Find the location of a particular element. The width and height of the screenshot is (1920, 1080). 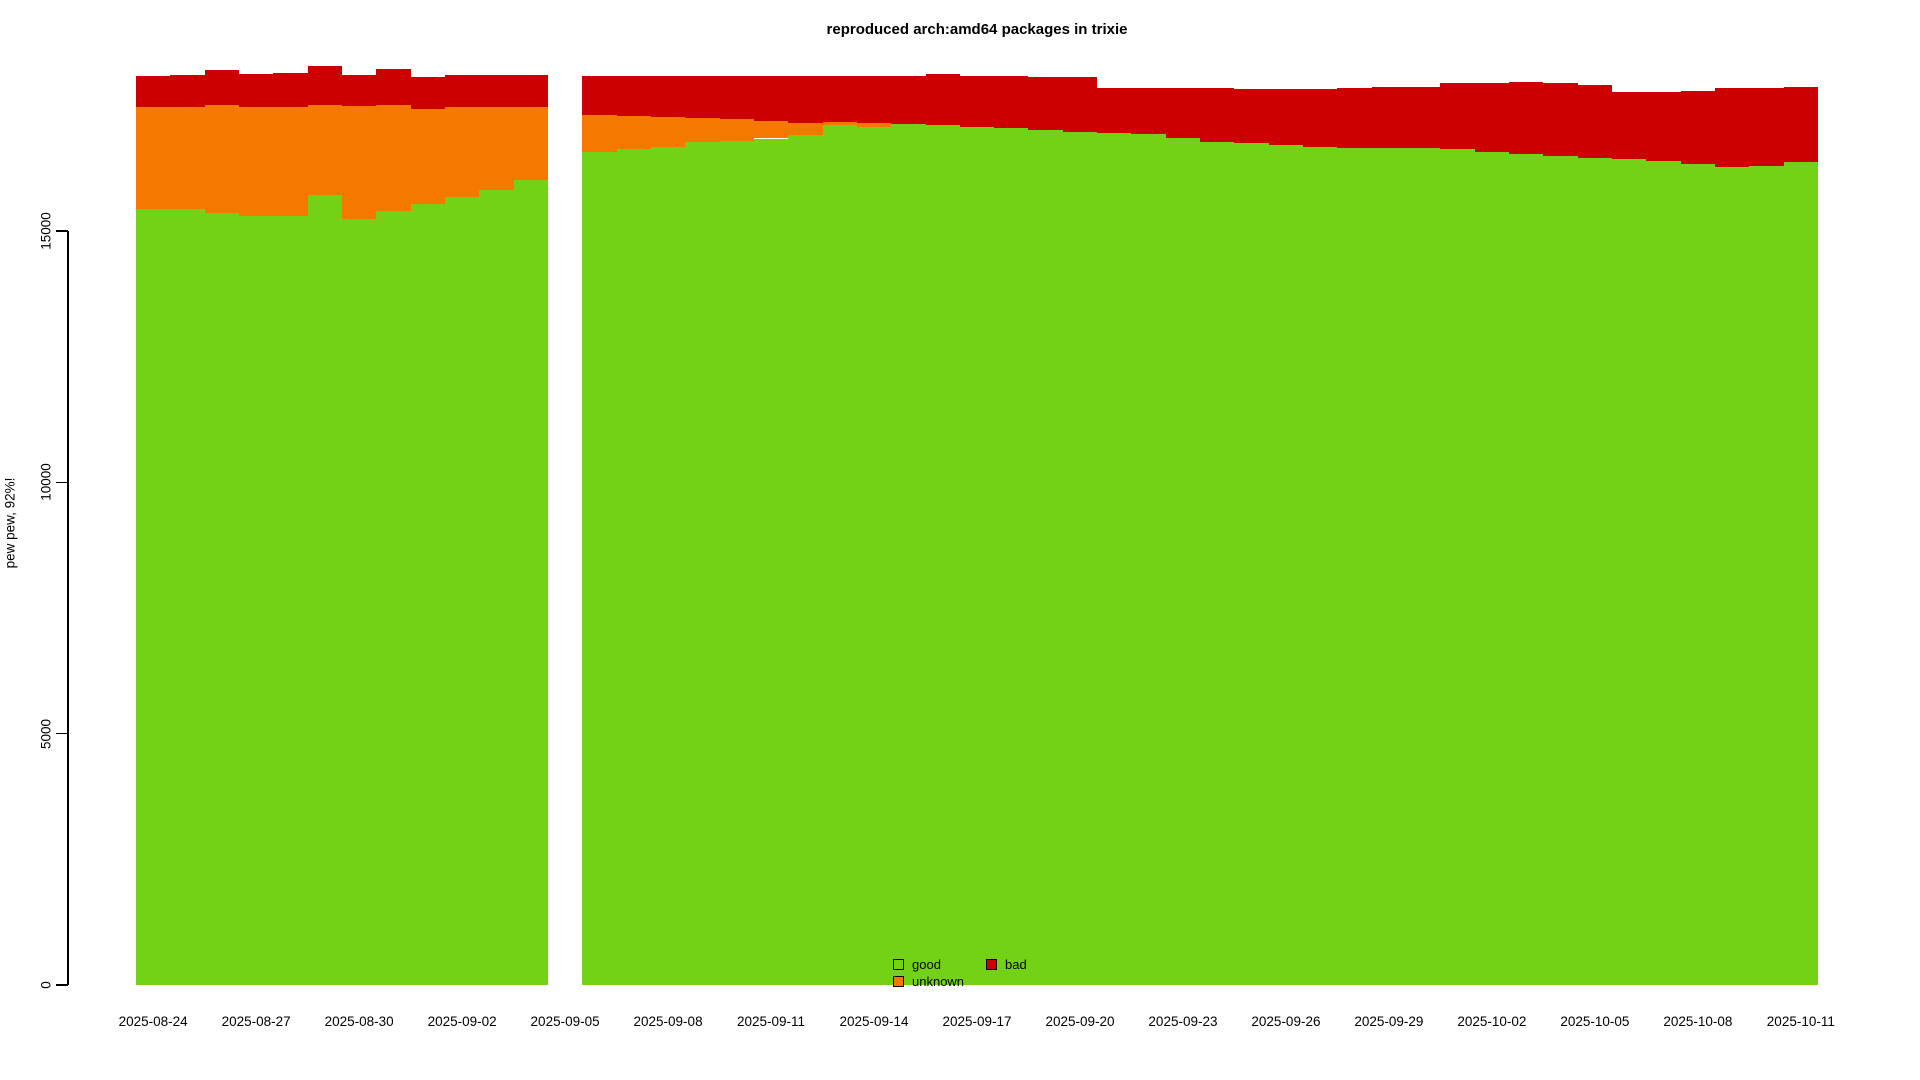

chart-title: reproduced arch:amd64 packages in trixie is located at coordinates (977, 29).